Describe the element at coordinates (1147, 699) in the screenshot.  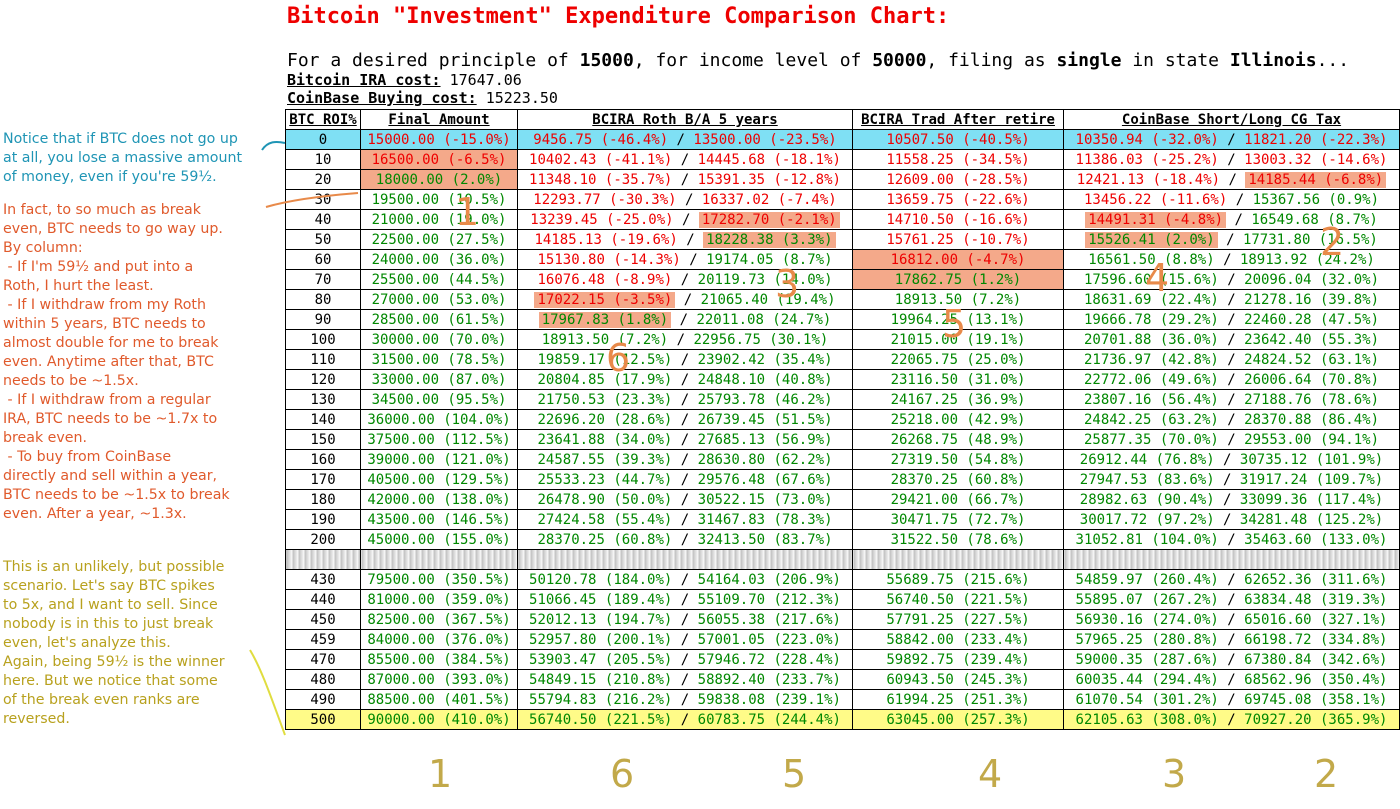
I see `coinbase-short-value: 61070.54 (301.2%)` at that location.